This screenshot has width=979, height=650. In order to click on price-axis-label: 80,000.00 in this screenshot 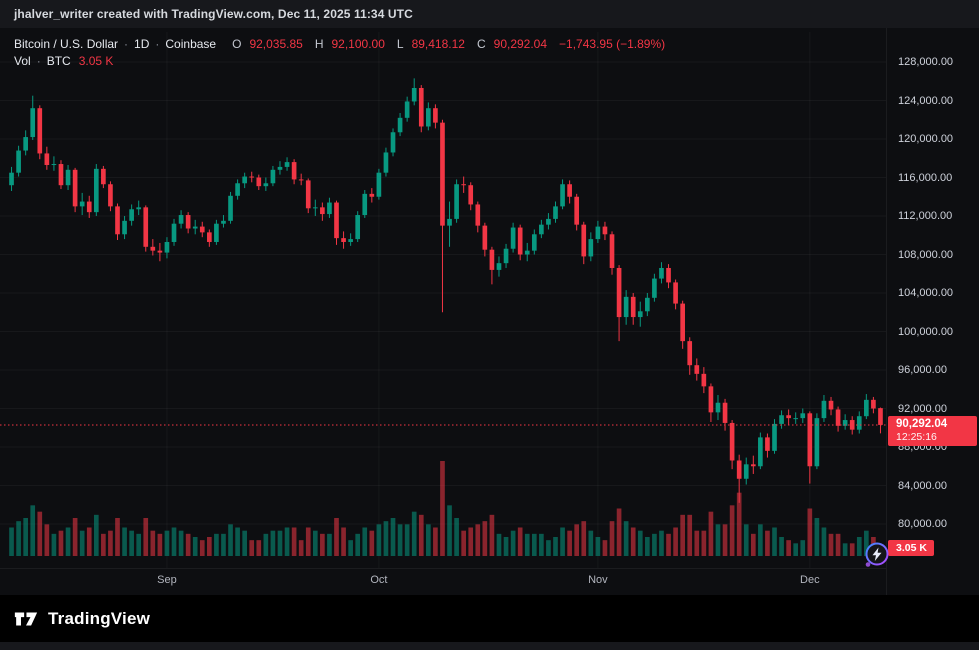, I will do `click(922, 524)`.